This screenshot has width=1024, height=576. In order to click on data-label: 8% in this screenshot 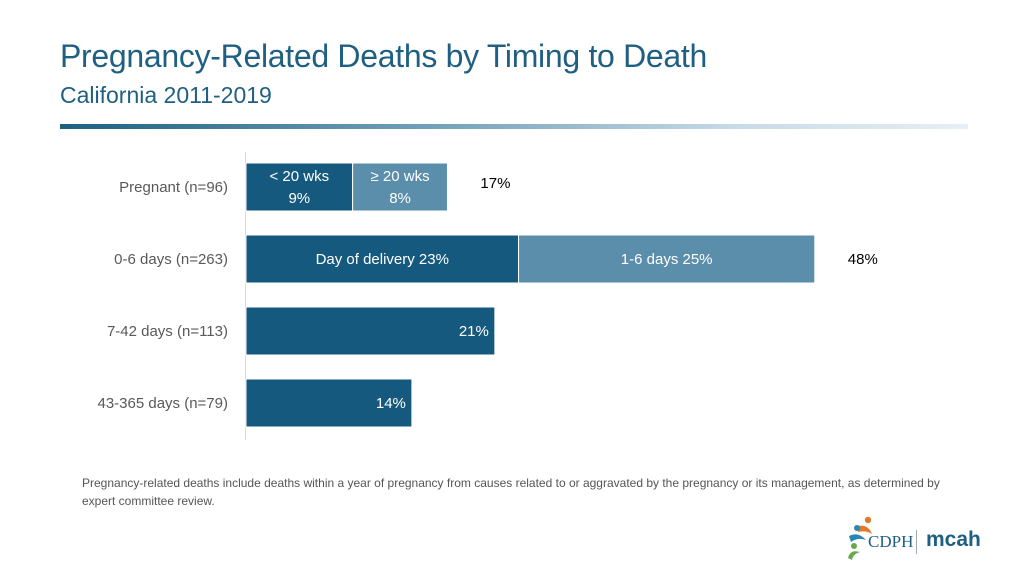, I will do `click(400, 198)`.